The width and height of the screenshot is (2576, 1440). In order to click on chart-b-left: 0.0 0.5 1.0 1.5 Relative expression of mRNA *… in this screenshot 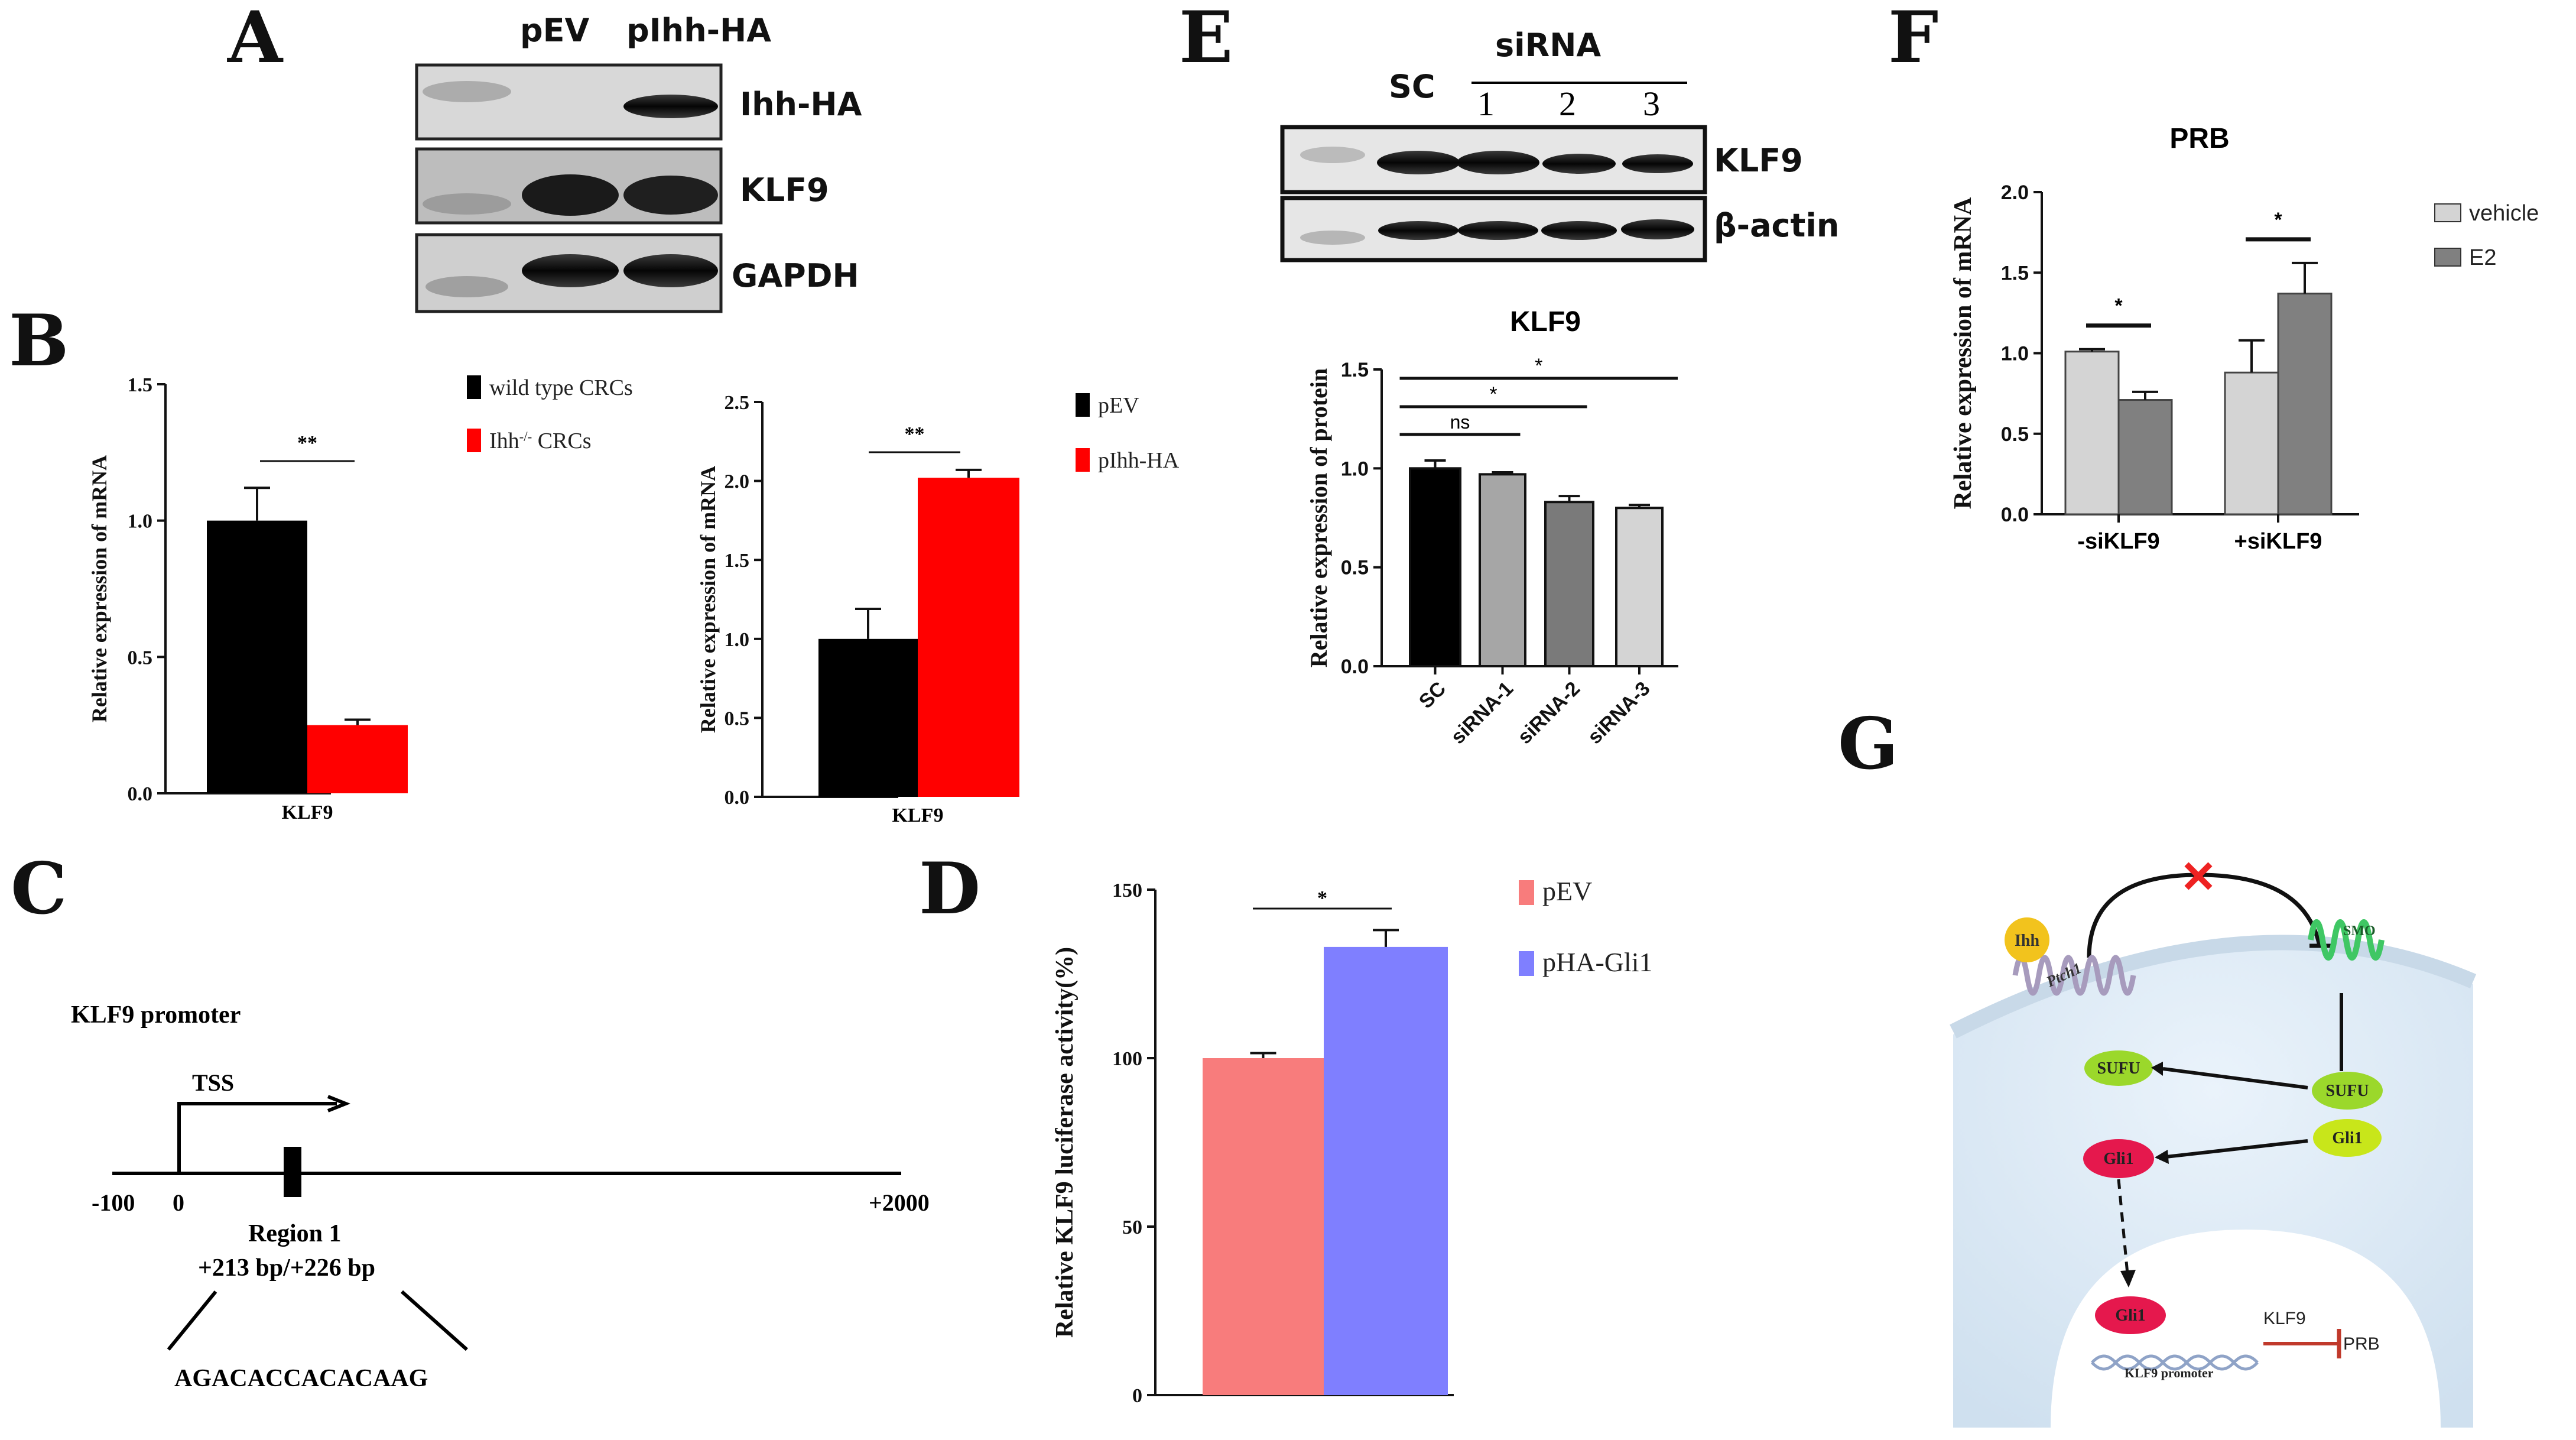, I will do `click(360, 598)`.